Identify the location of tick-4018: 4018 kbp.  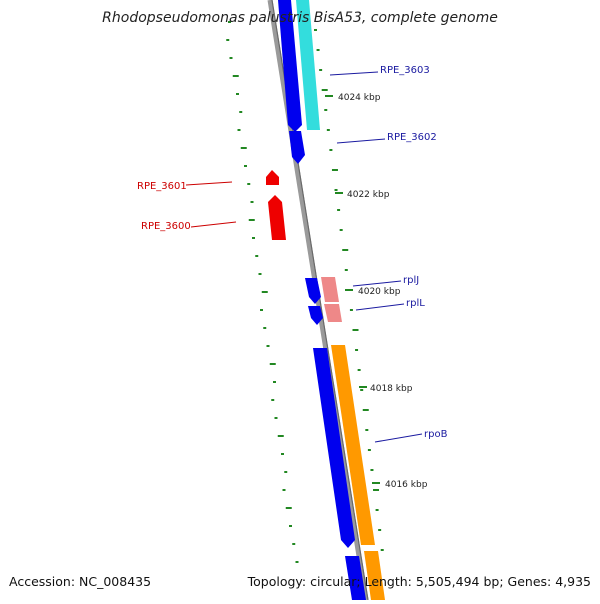
(391, 389).